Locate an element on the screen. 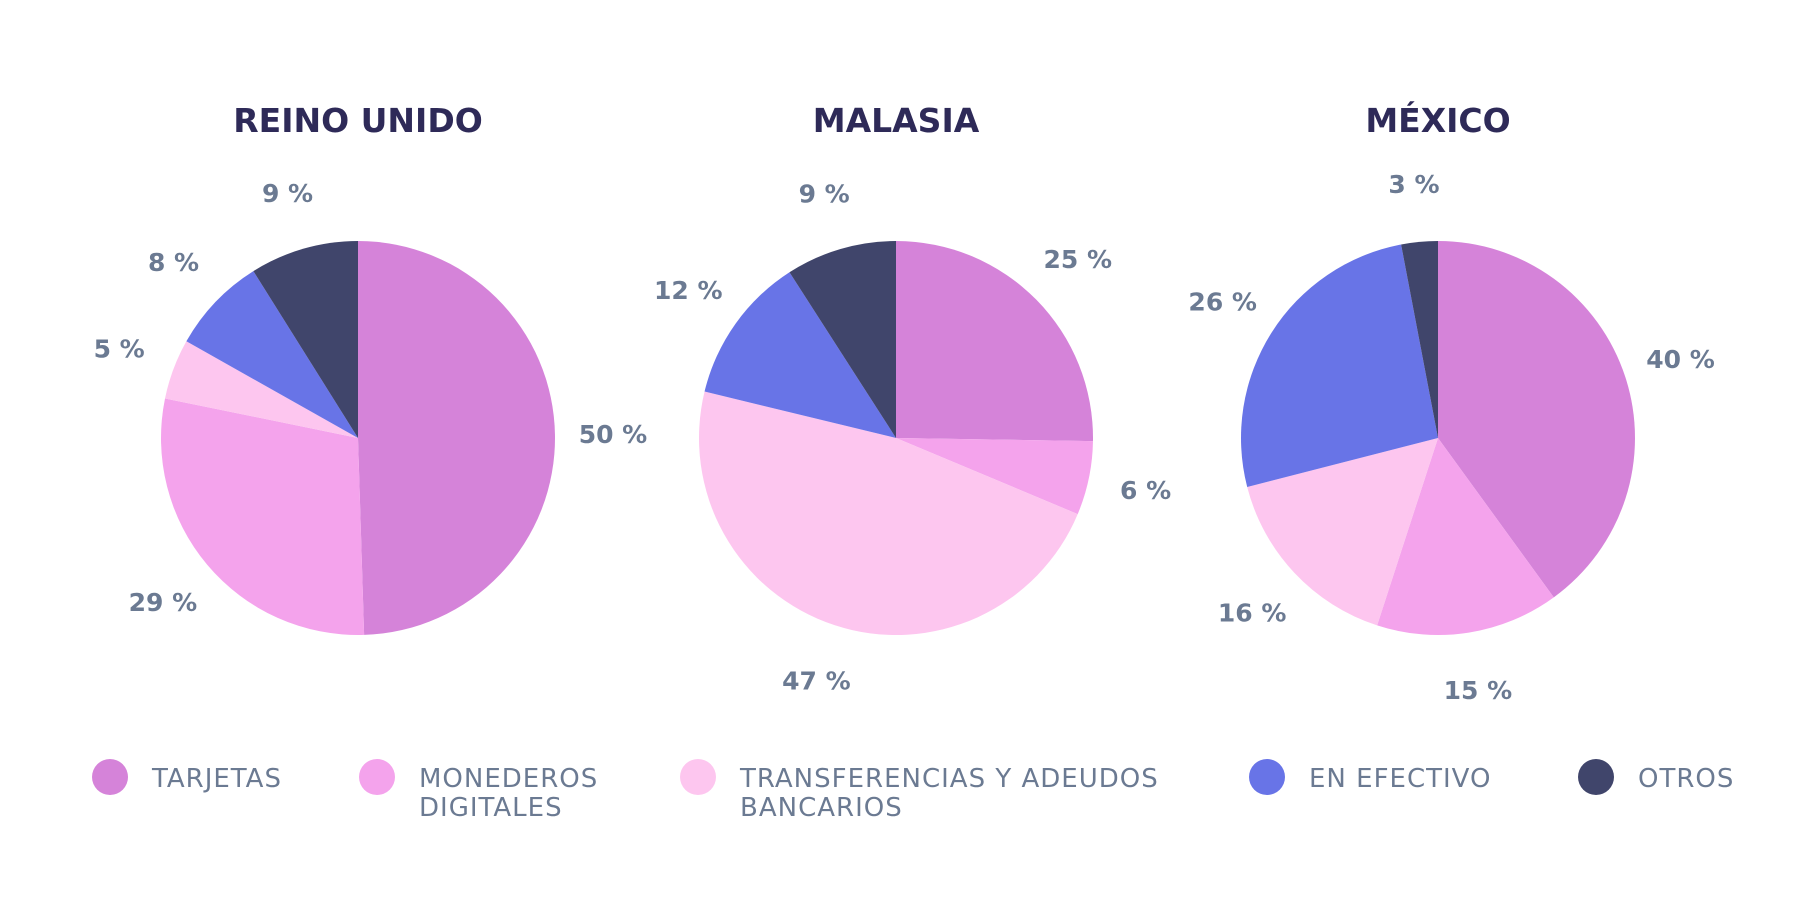  pct-label-mexico-transferencias-y-adeudos-bancarios: 16 % is located at coordinates (1252, 613).